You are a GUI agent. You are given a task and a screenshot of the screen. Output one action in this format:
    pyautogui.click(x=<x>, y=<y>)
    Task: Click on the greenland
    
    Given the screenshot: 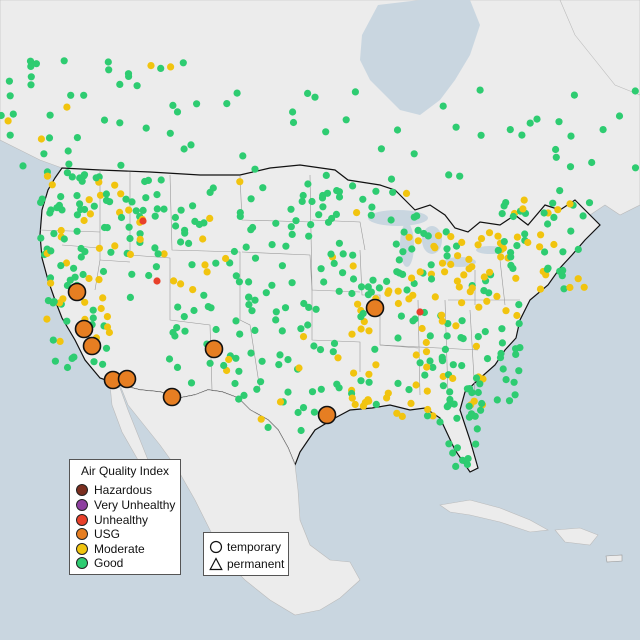 What is the action you would take?
    pyautogui.click(x=599, y=48)
    